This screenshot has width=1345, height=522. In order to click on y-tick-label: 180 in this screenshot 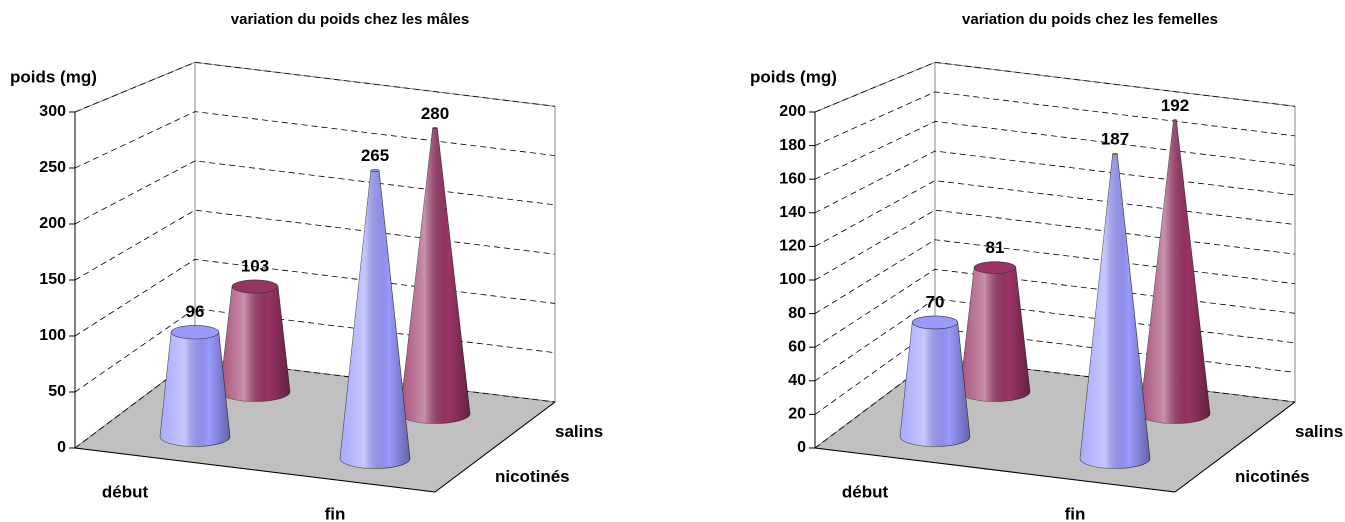, I will do `click(792, 145)`.